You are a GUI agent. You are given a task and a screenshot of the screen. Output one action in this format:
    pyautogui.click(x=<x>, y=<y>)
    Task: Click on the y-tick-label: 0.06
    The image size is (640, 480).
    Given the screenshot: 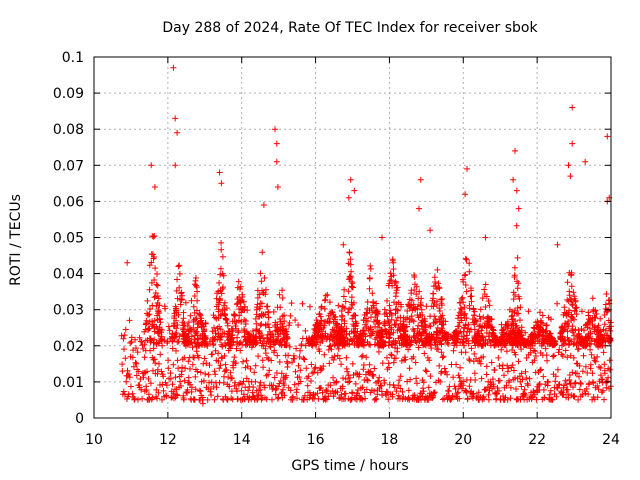 What is the action you would take?
    pyautogui.click(x=68, y=202)
    